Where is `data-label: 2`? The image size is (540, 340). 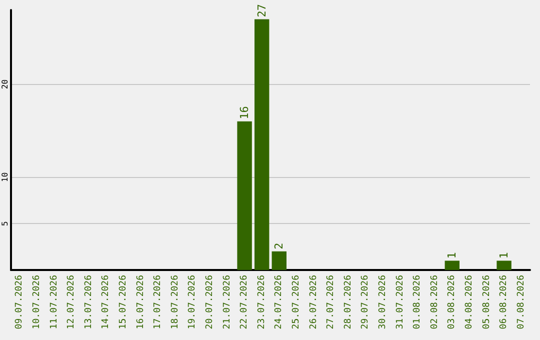
data-label: 2 is located at coordinates (279, 246).